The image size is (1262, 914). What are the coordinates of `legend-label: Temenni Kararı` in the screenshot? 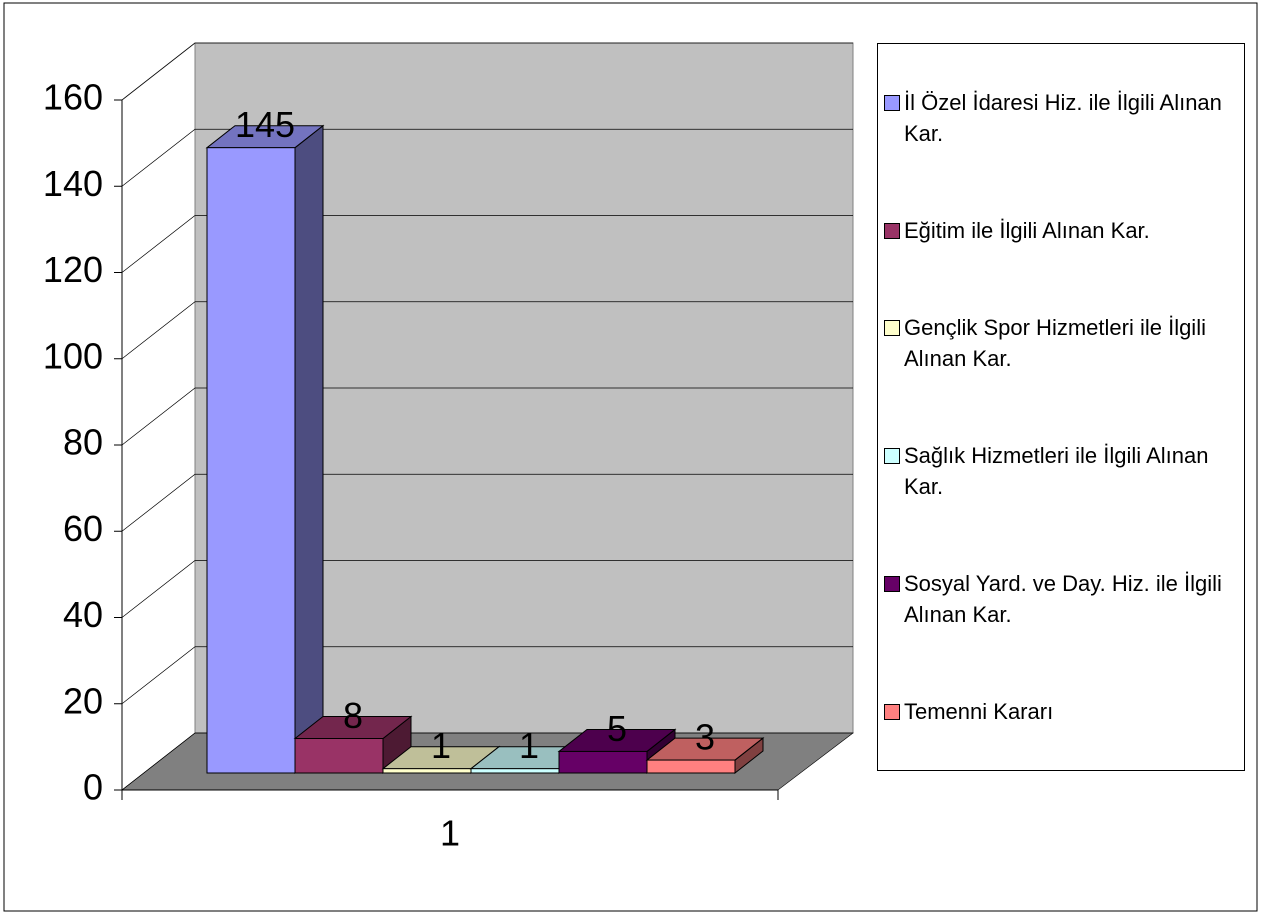 It's located at (979, 711).